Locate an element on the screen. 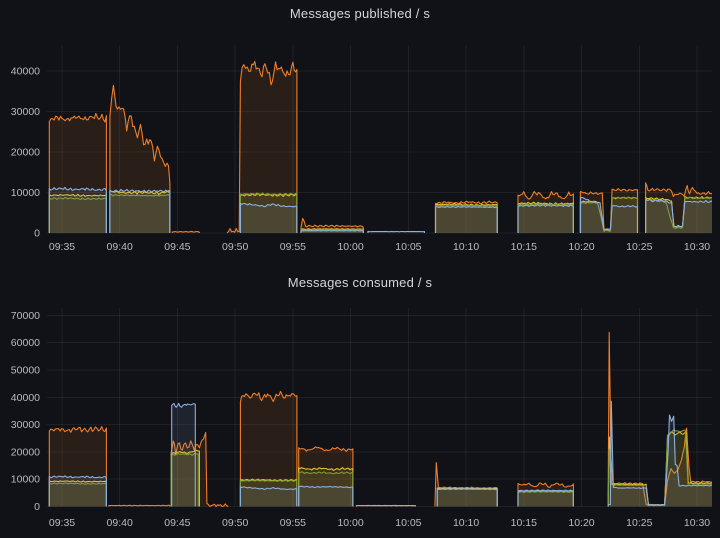 The height and width of the screenshot is (538, 720). panel-title-consumed: Messages consumed / s is located at coordinates (360, 282).